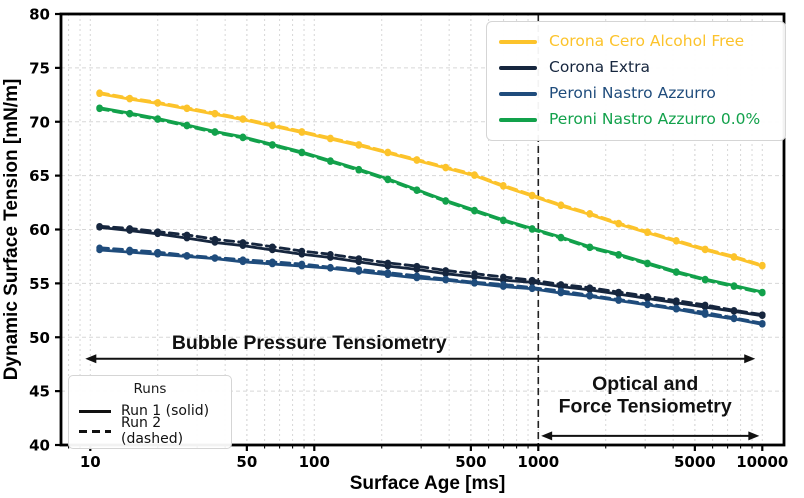 The height and width of the screenshot is (498, 804). Describe the element at coordinates (309, 343) in the screenshot. I see `bubble-pressure-annotation: Bubble Pressure Tensiometry` at that location.